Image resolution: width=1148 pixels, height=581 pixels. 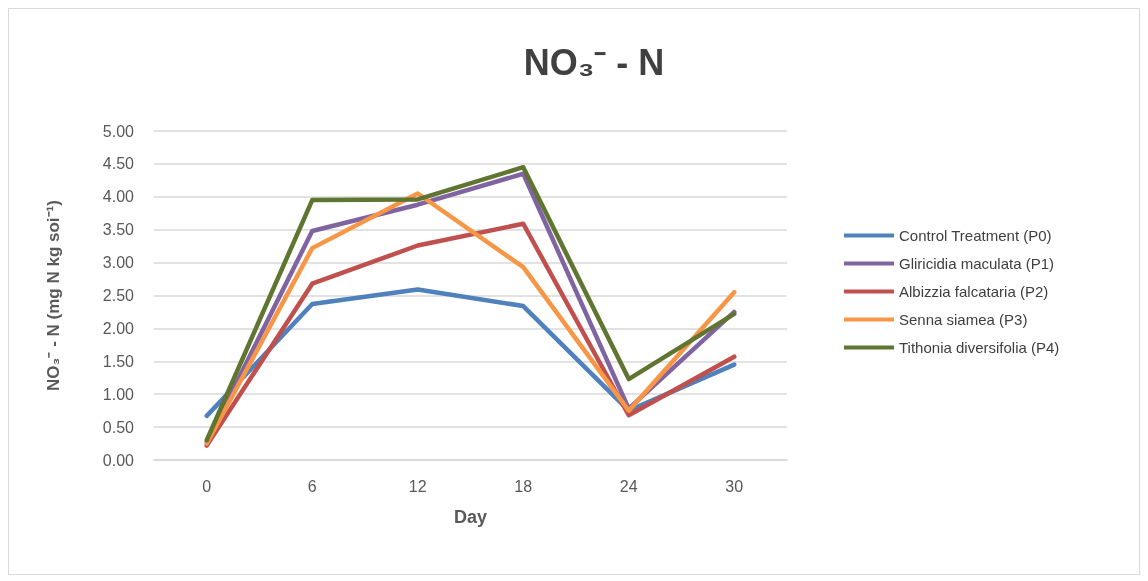 I want to click on x-tick-label: 18, so click(x=523, y=486).